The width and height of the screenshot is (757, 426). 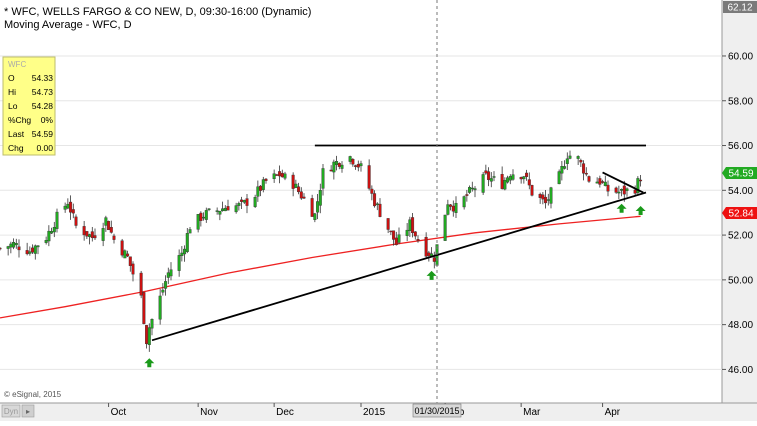 I want to click on data-window-label: Lo, so click(x=13, y=106).